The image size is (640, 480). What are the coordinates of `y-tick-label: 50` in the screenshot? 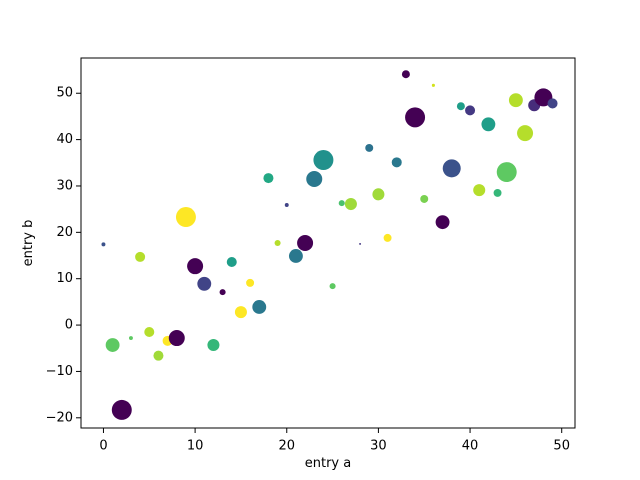 It's located at (64, 93).